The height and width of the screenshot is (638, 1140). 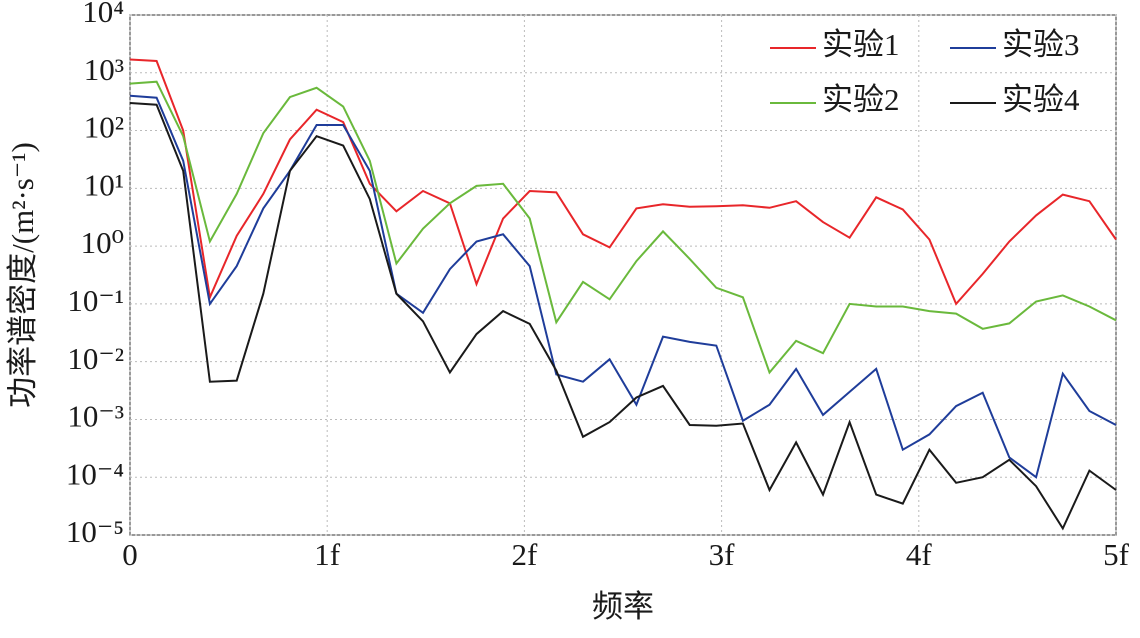 I want to click on x-tick-label: 3f, so click(x=722, y=554).